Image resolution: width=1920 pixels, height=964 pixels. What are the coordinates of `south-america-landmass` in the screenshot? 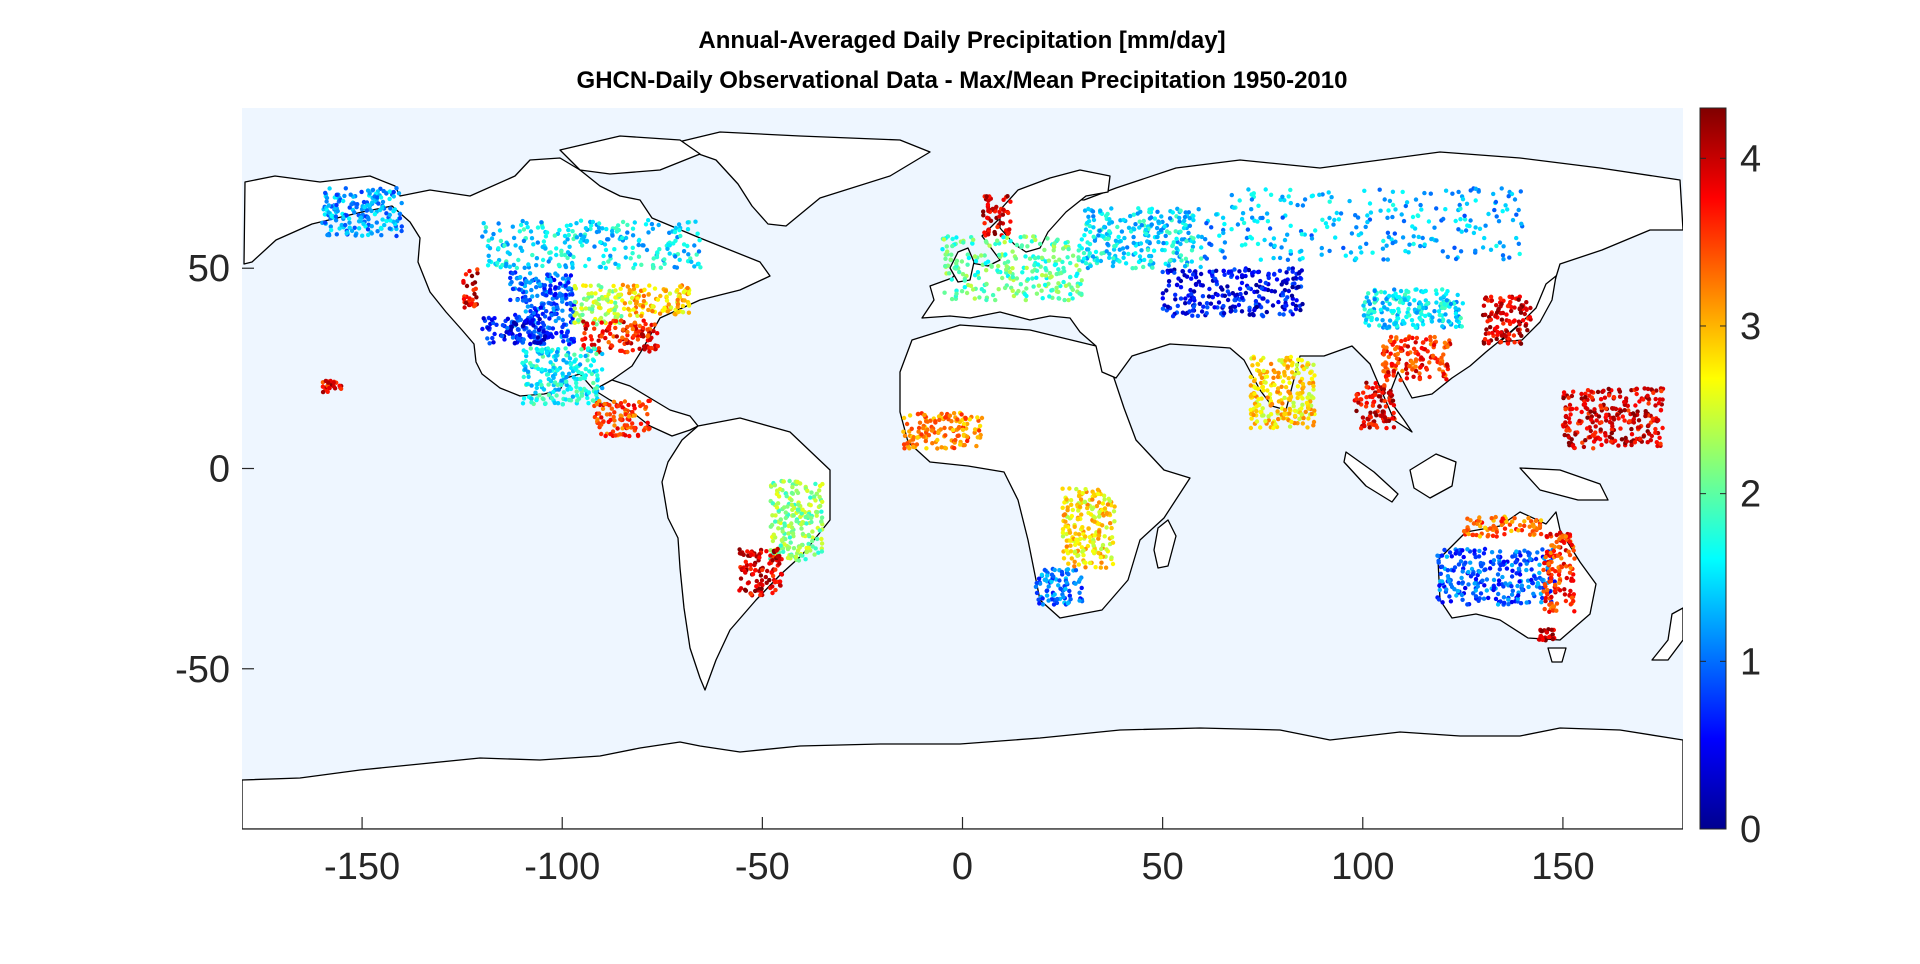 It's located at (746, 554).